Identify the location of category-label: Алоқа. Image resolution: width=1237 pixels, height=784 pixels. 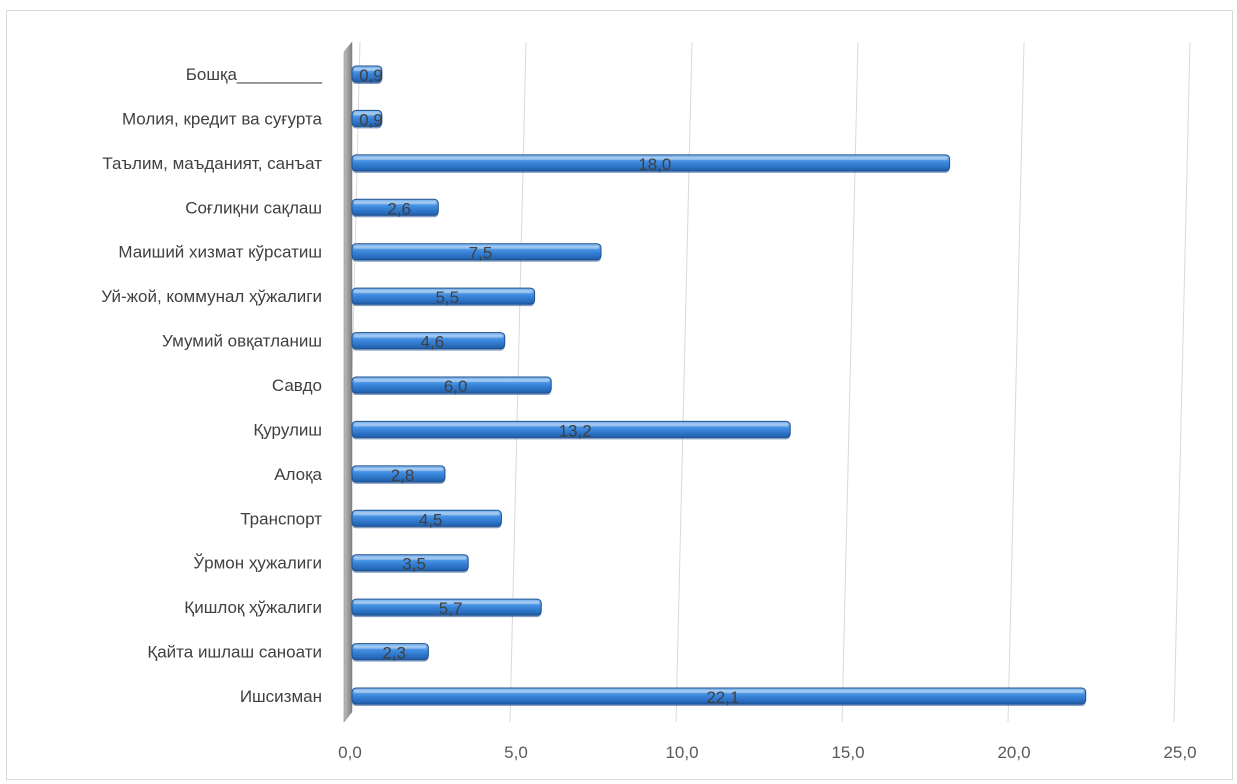
(298, 474).